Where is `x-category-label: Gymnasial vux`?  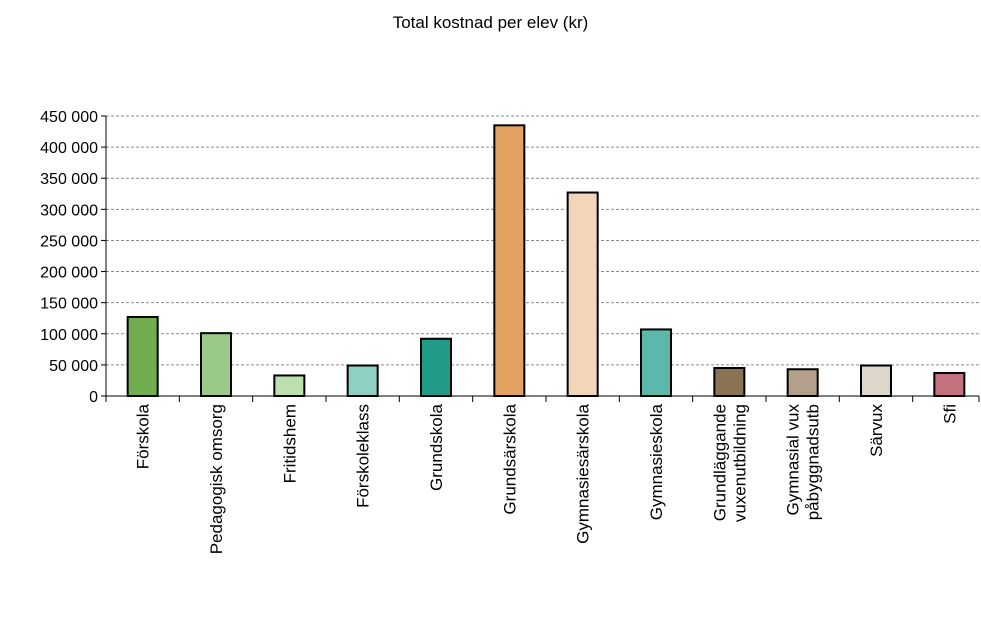
x-category-label: Gymnasial vux is located at coordinates (793, 460).